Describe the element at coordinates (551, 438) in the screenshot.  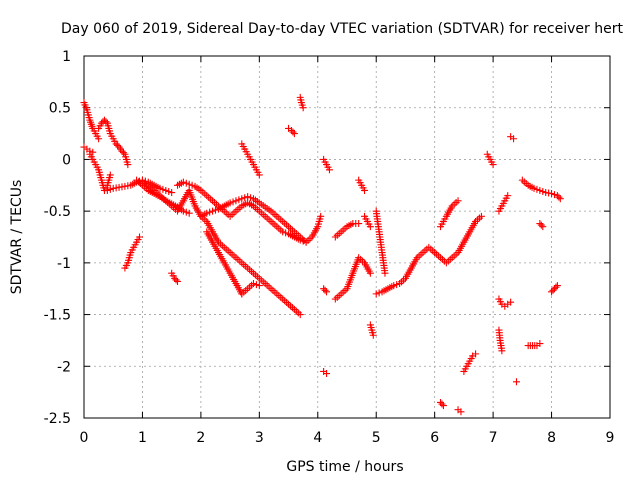
I see `x-tick-label: 8` at that location.